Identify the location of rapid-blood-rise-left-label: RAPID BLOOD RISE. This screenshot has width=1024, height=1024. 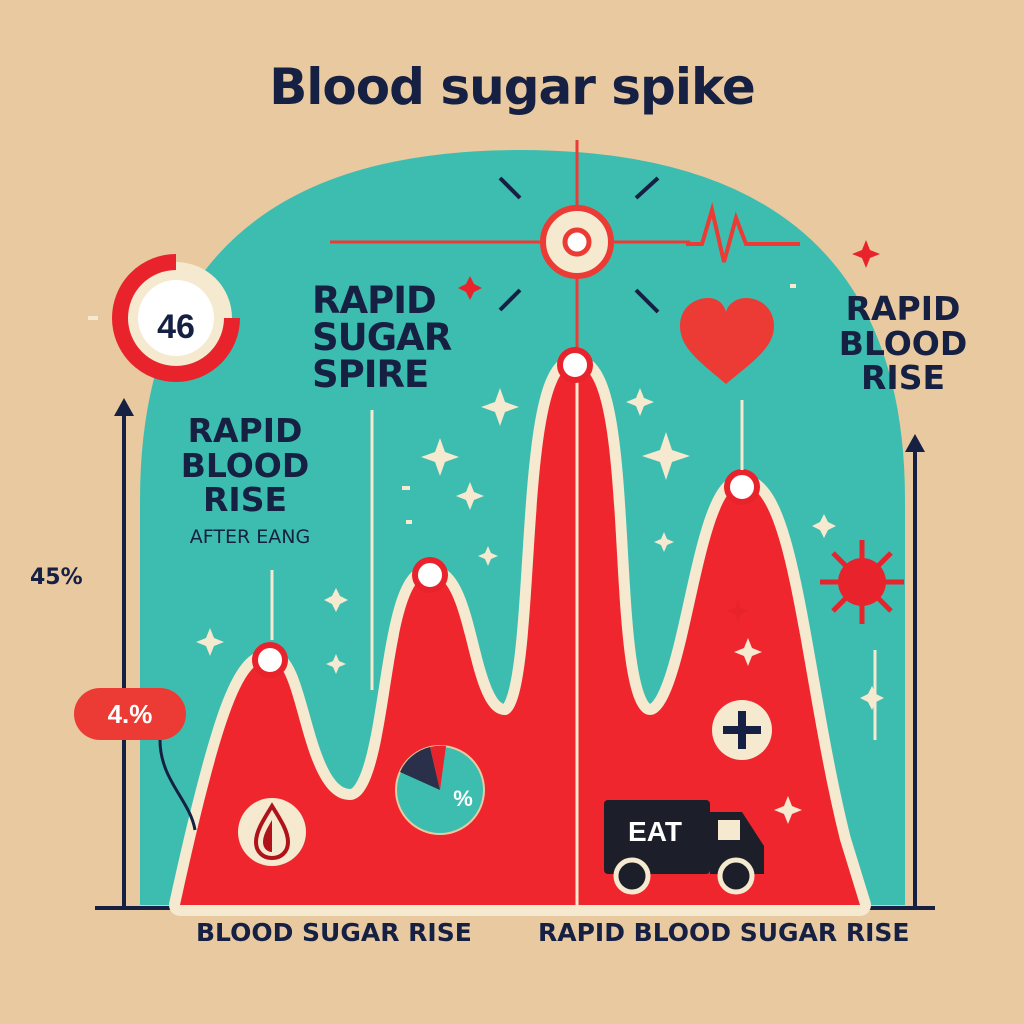
(245, 465).